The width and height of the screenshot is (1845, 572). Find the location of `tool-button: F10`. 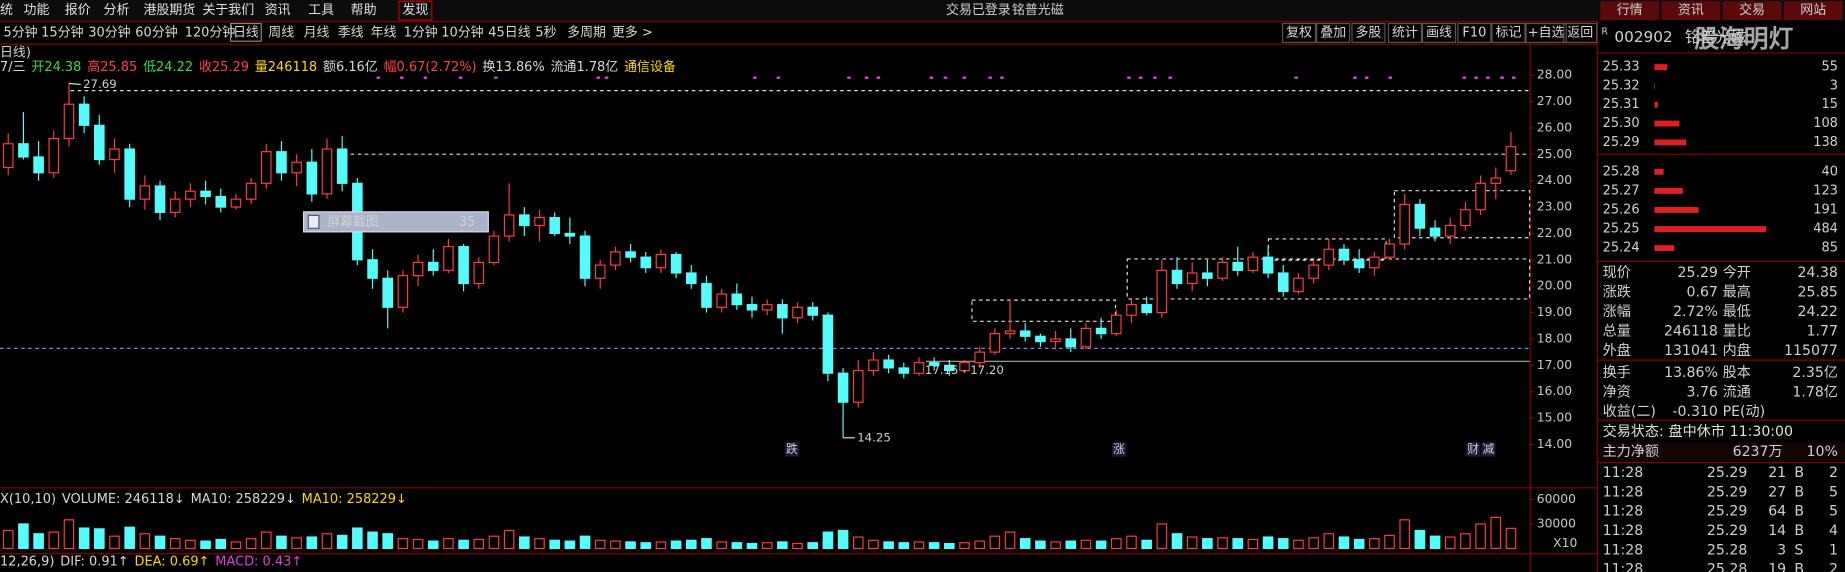

tool-button: F10 is located at coordinates (1474, 32).